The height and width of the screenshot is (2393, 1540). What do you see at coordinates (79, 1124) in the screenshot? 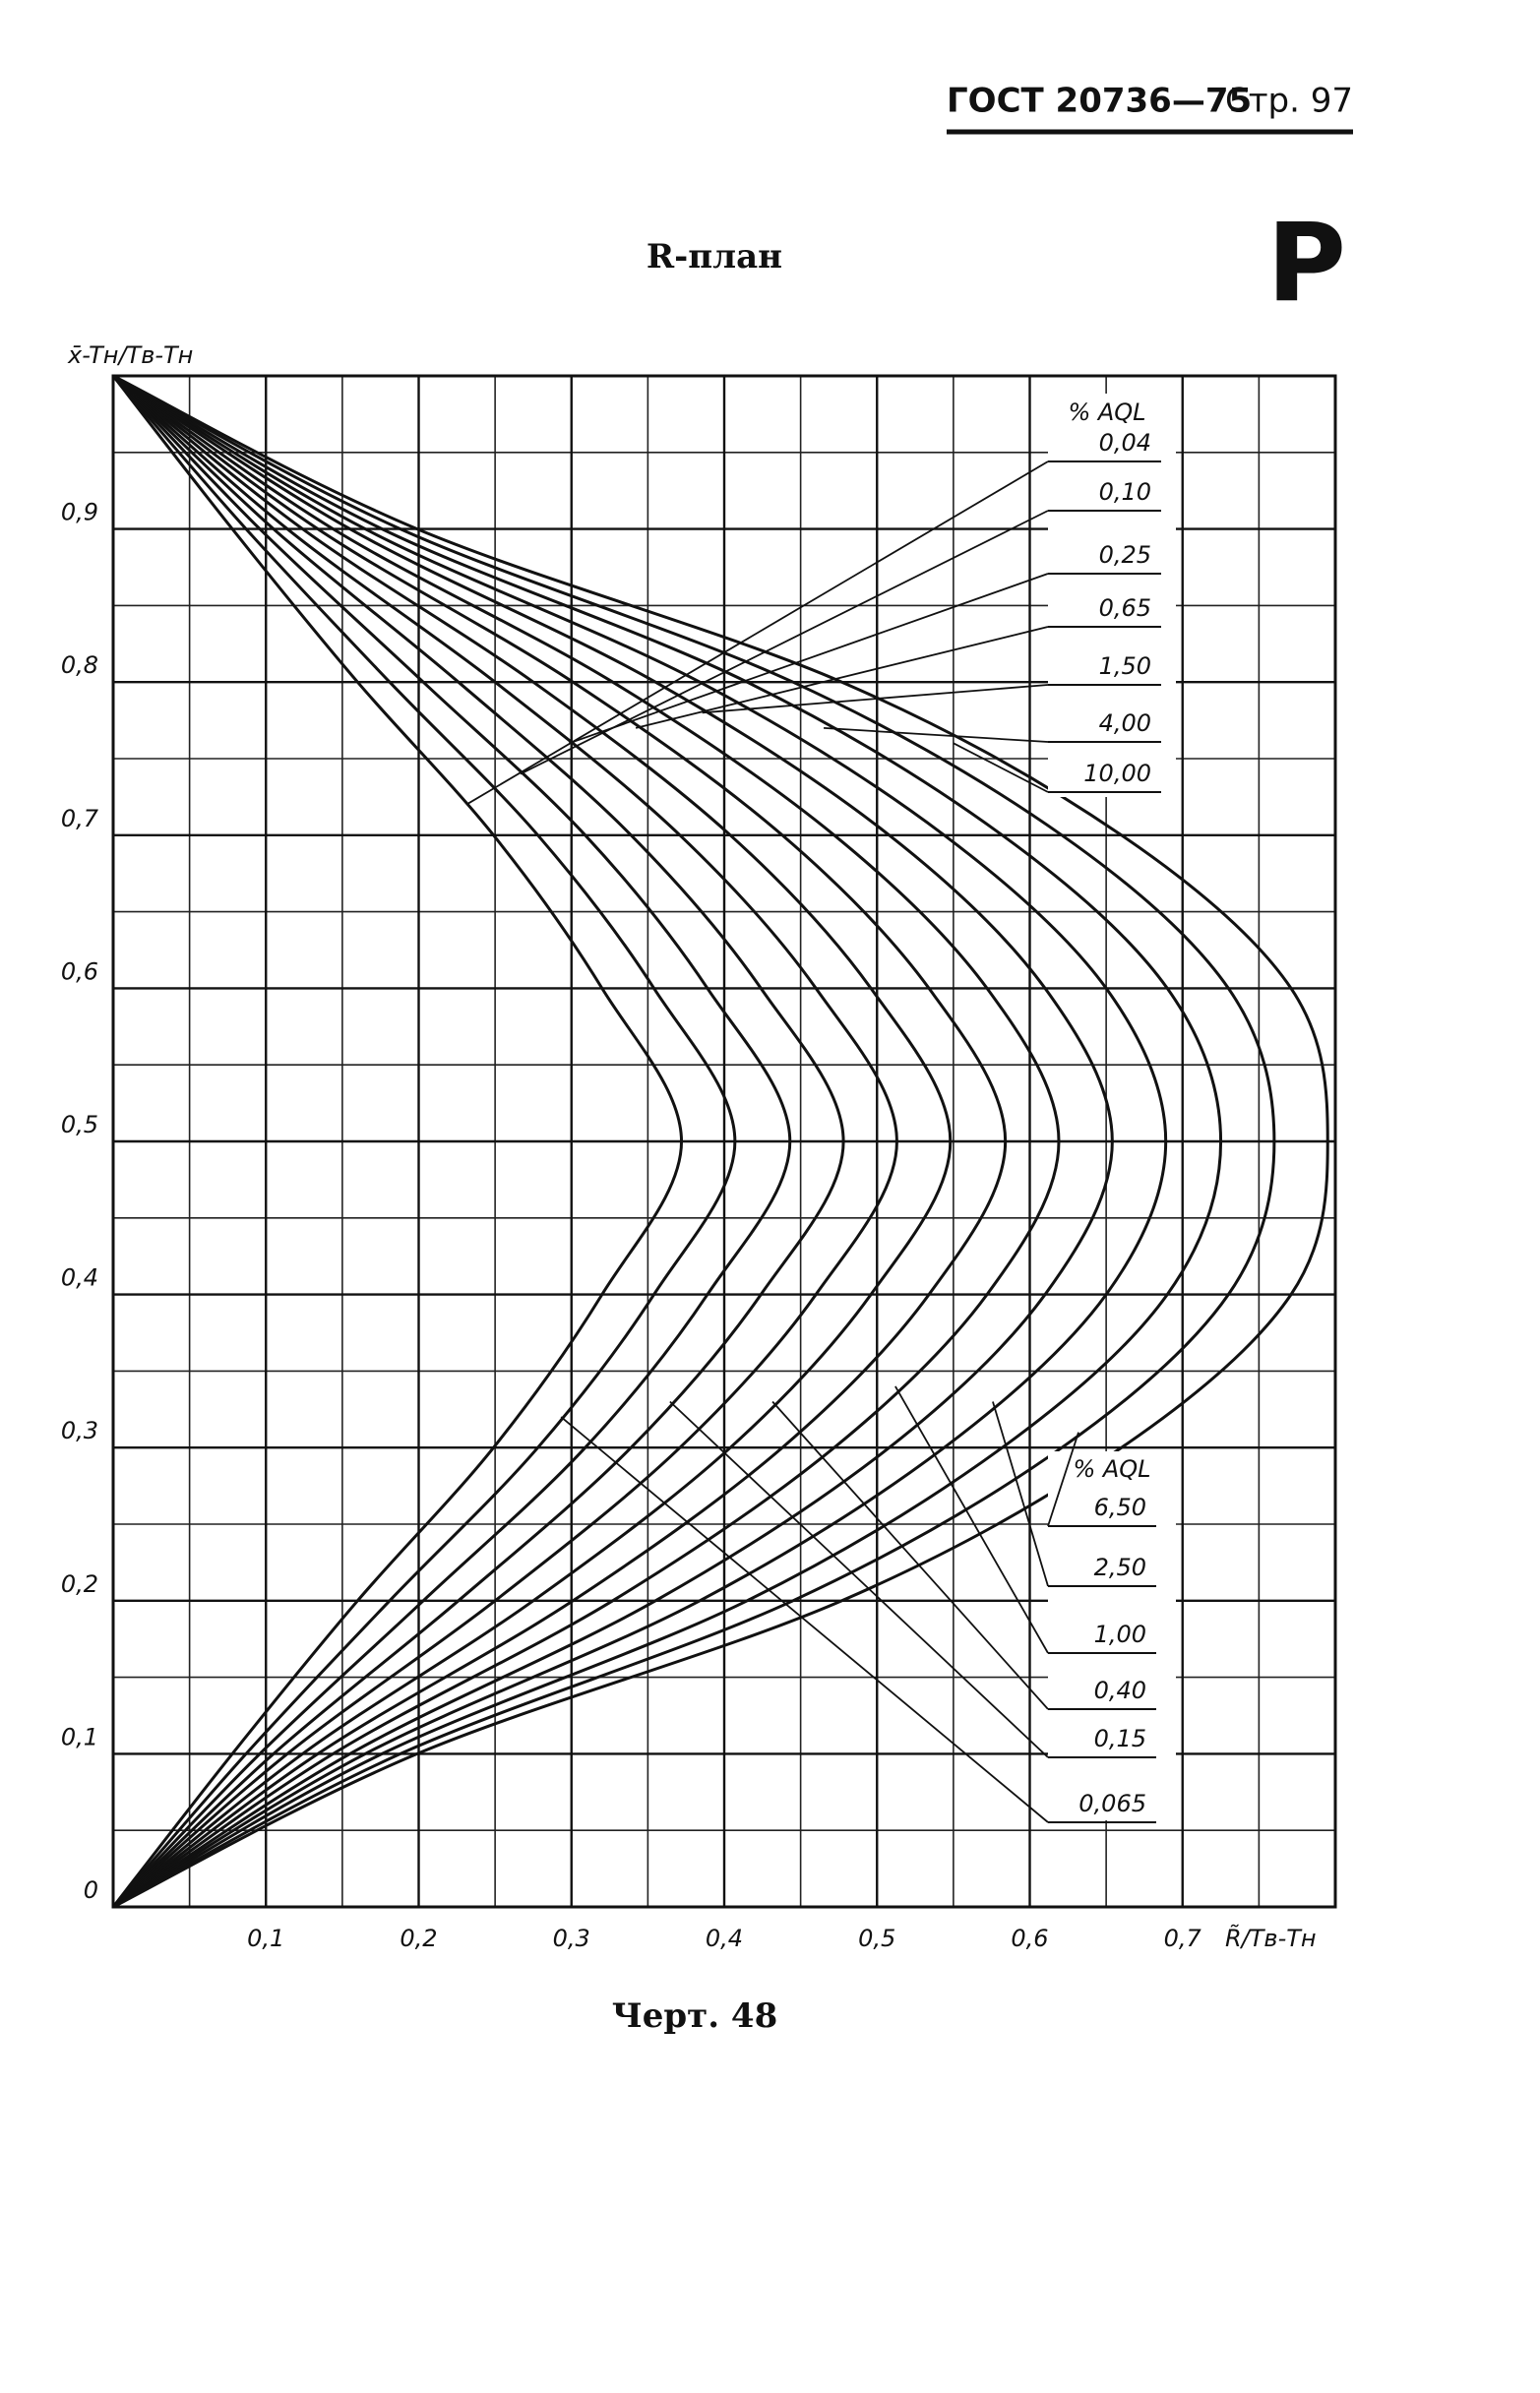
I see `y-tick-label: 0,5` at bounding box center [79, 1124].